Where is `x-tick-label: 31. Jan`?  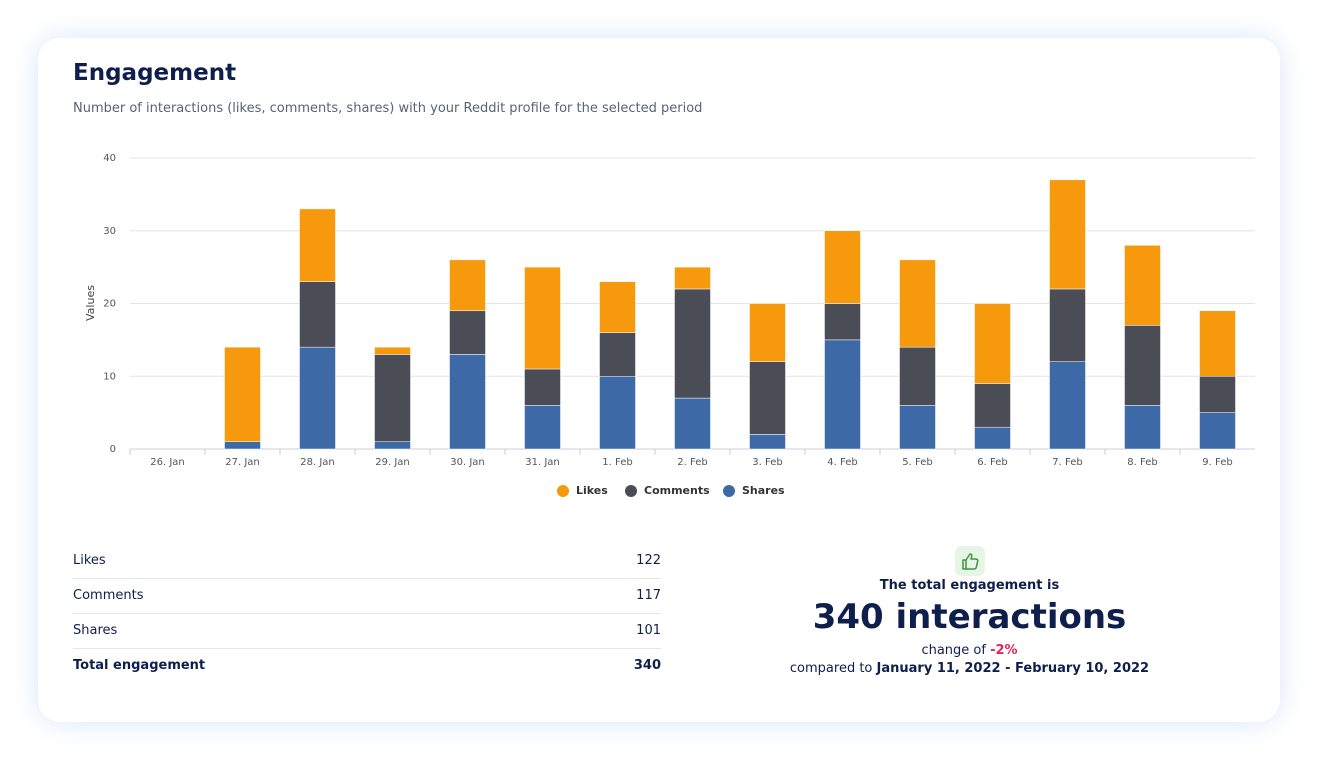
x-tick-label: 31. Jan is located at coordinates (542, 462).